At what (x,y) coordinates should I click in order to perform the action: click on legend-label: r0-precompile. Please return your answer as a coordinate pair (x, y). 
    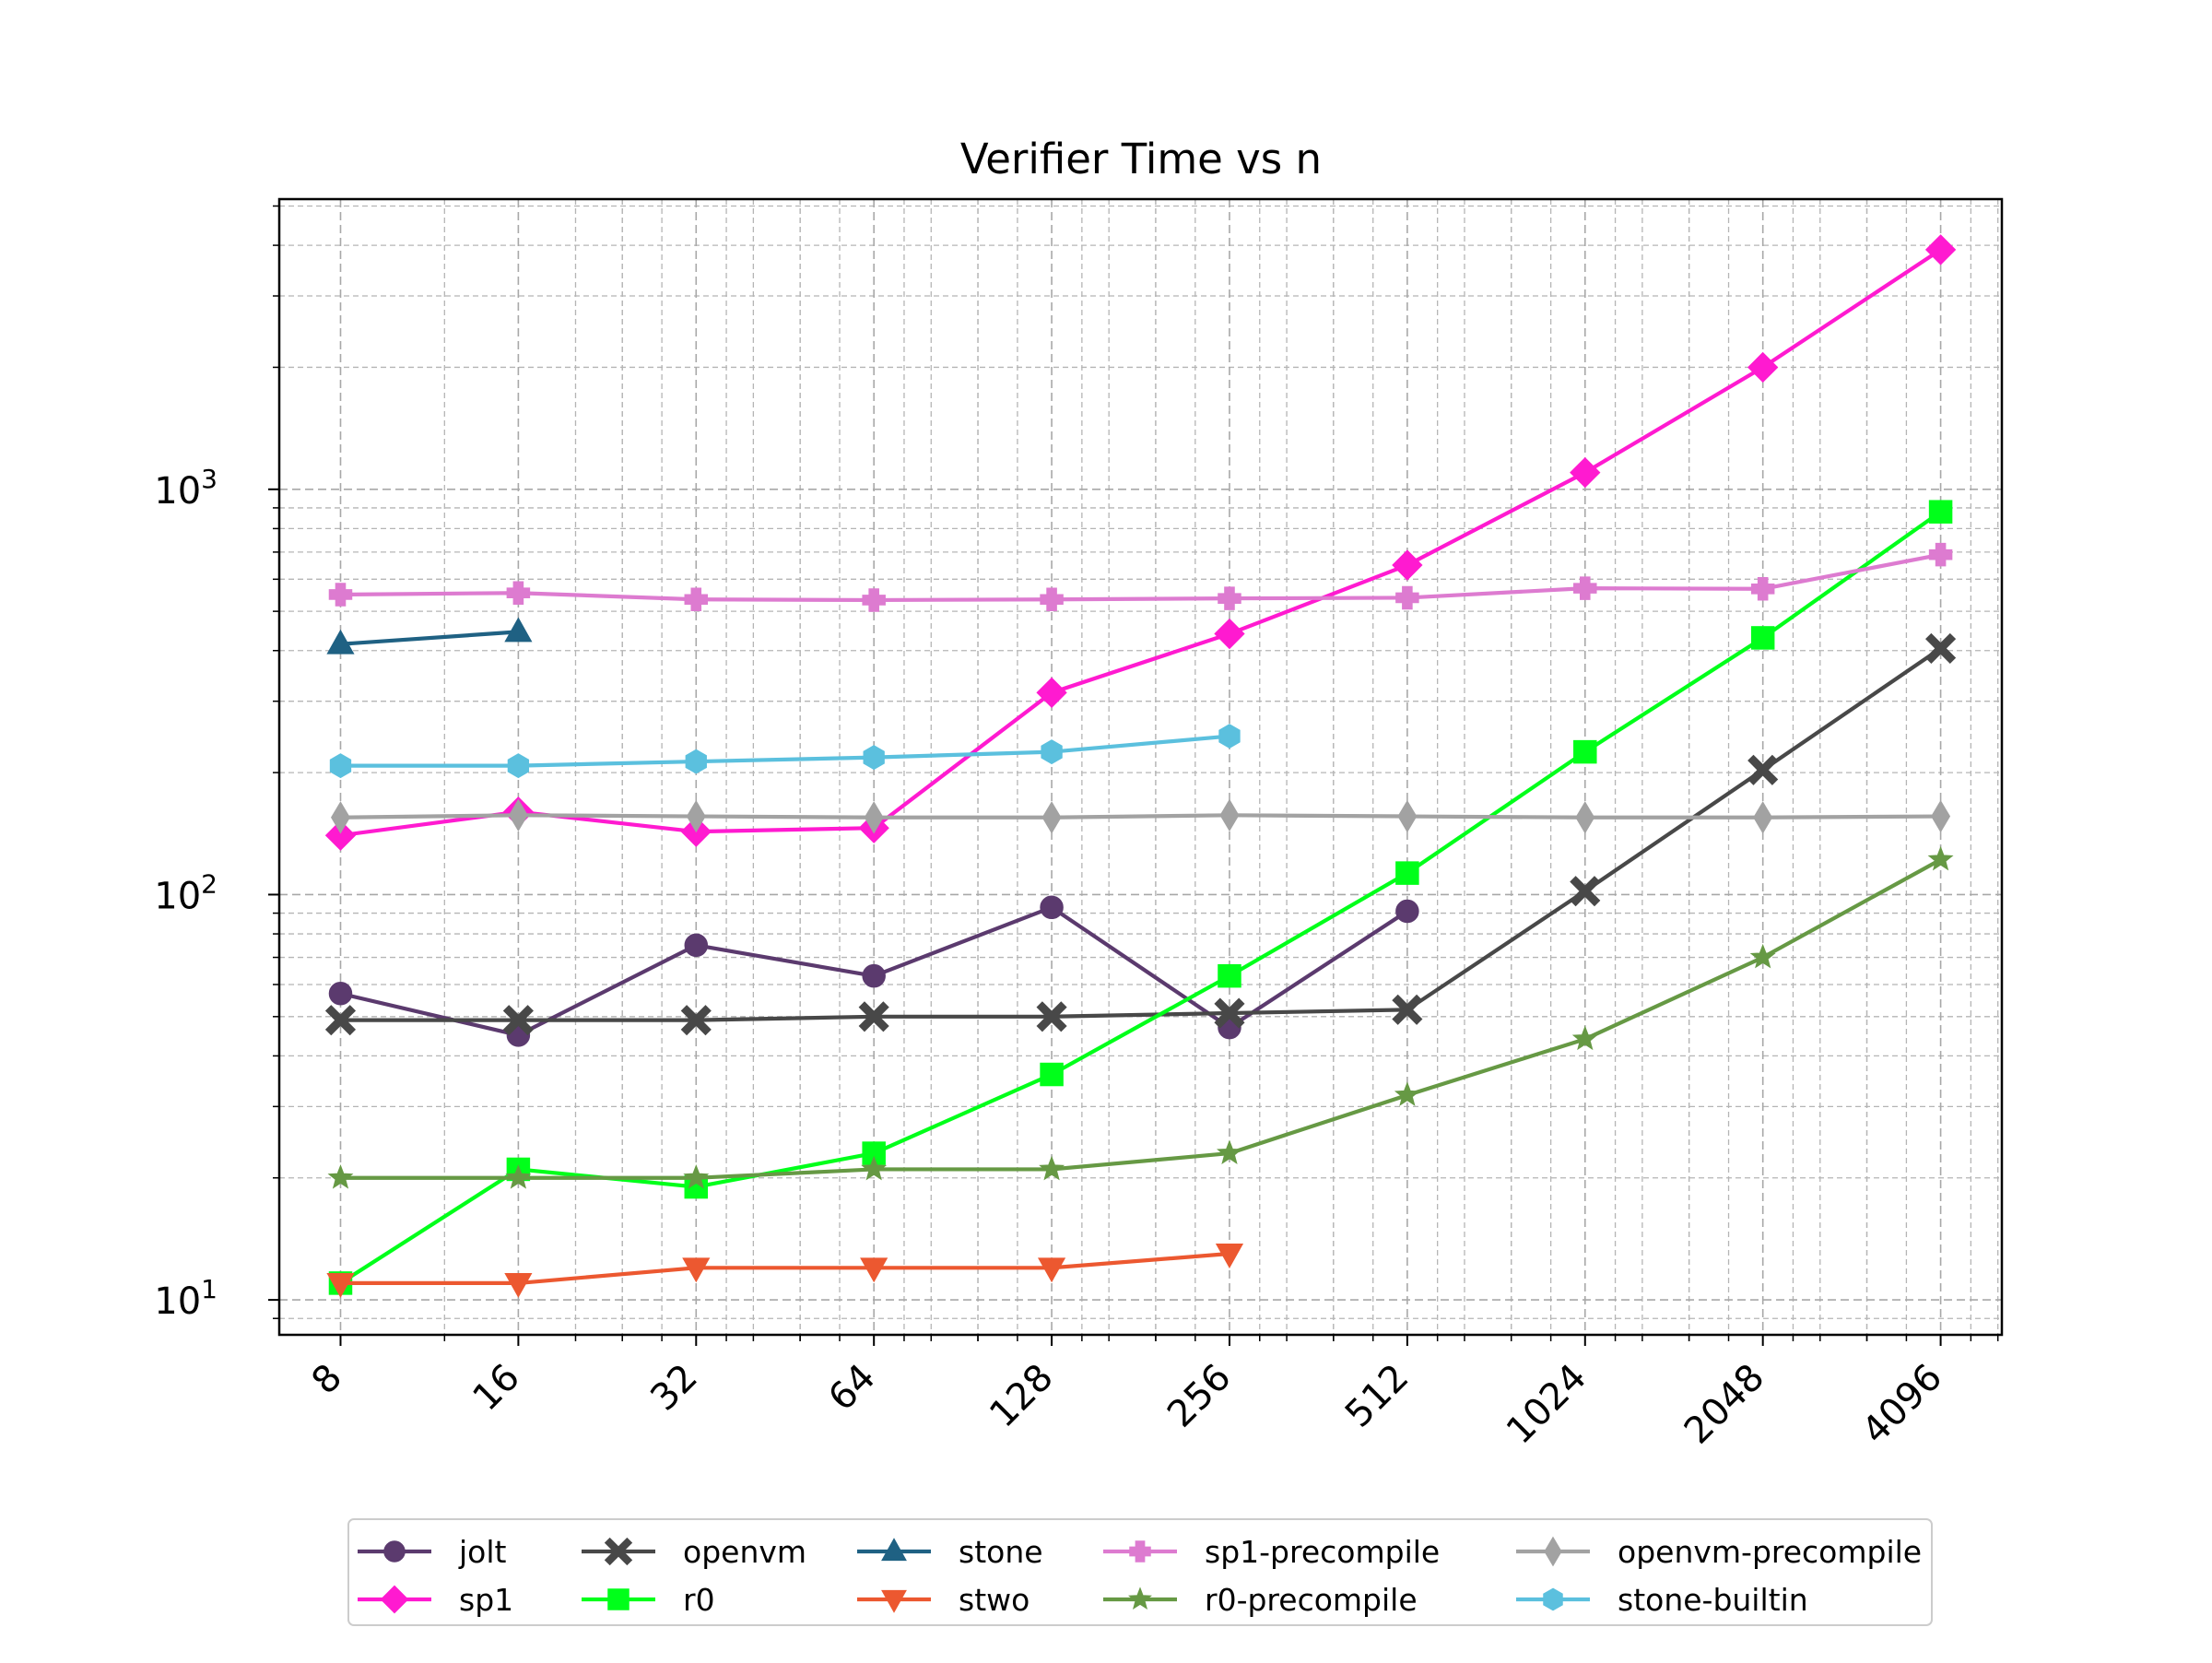
    Looking at the image, I should click on (1311, 1600).